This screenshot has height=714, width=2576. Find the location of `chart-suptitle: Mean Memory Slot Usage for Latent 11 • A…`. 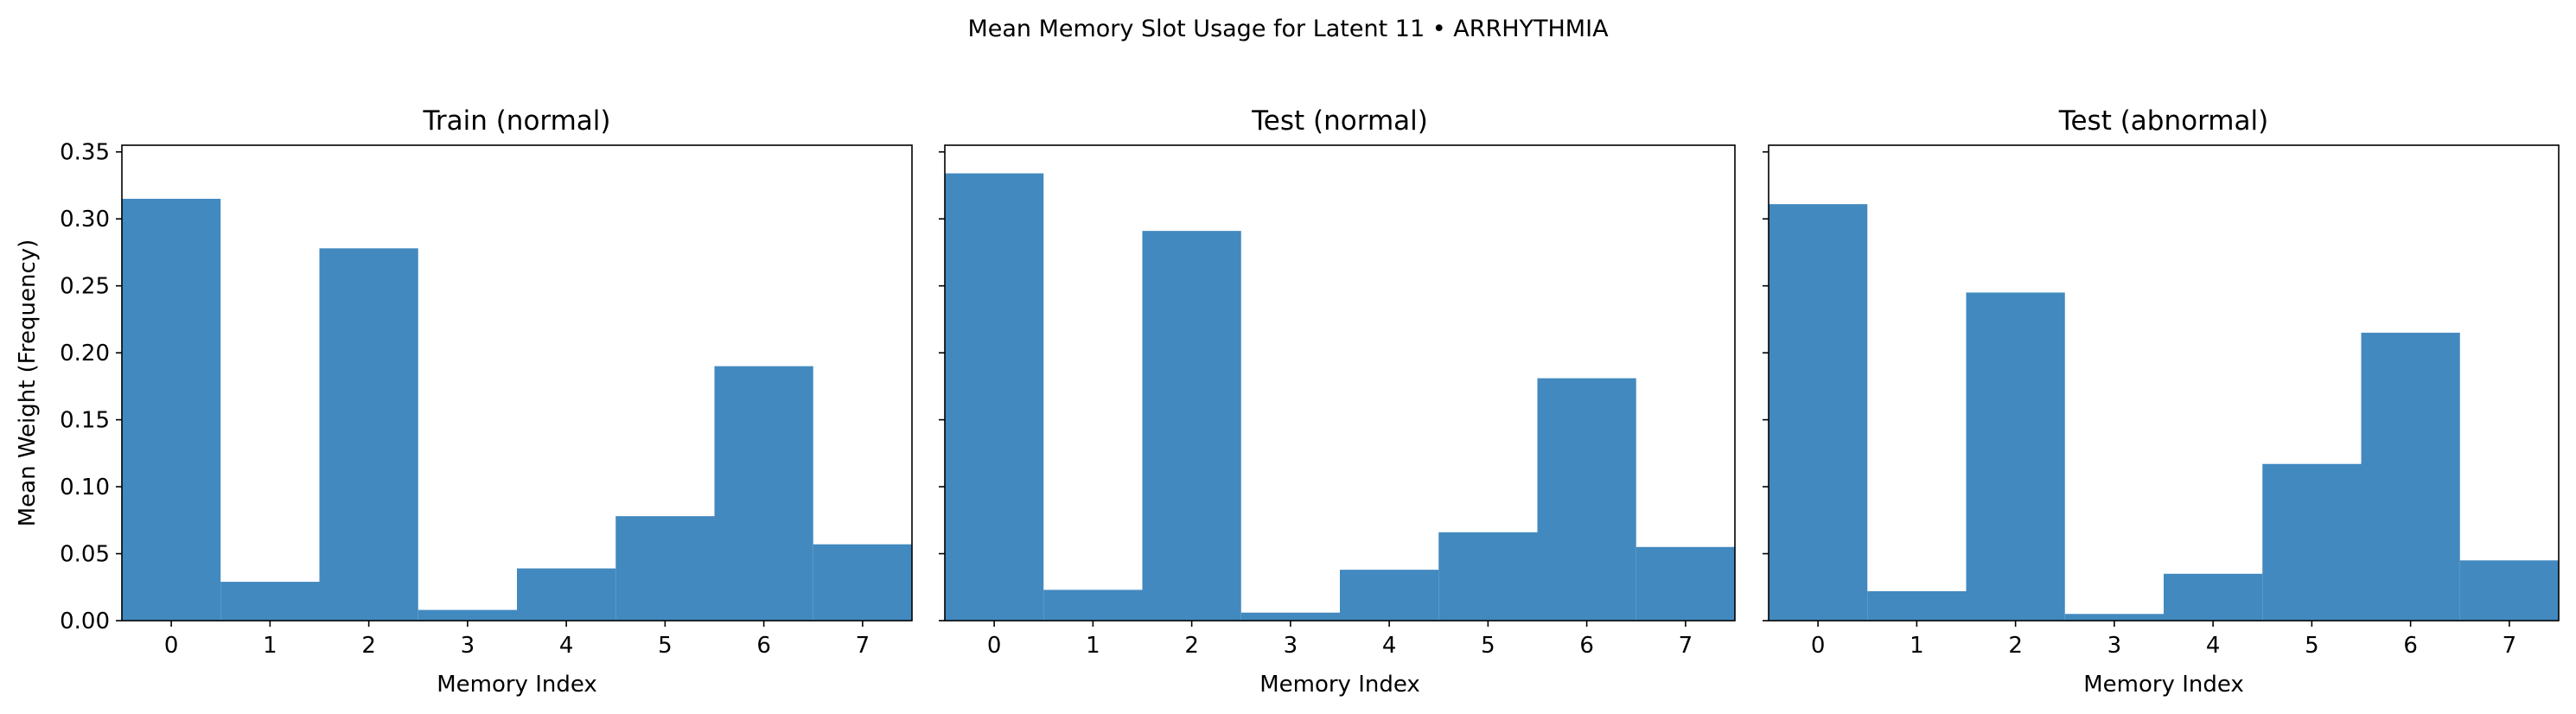

chart-suptitle: Mean Memory Slot Usage for Latent 11 • A… is located at coordinates (1288, 29).